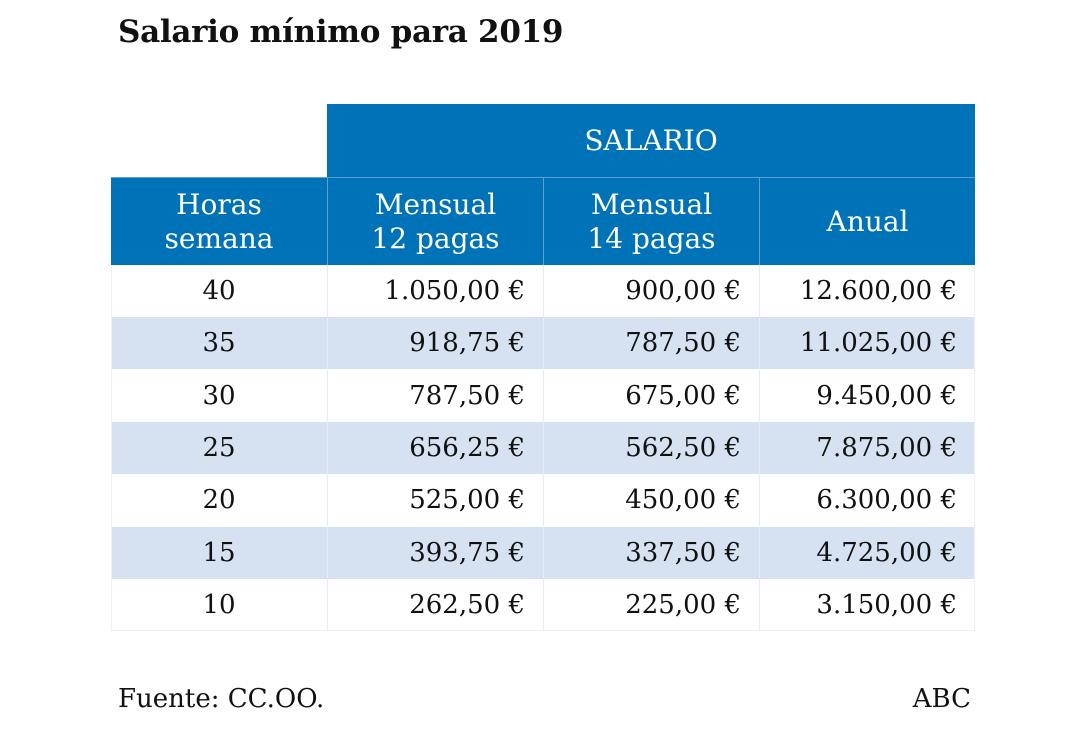 This screenshot has height=745, width=1089. I want to click on header-line: Anual, so click(867, 221).